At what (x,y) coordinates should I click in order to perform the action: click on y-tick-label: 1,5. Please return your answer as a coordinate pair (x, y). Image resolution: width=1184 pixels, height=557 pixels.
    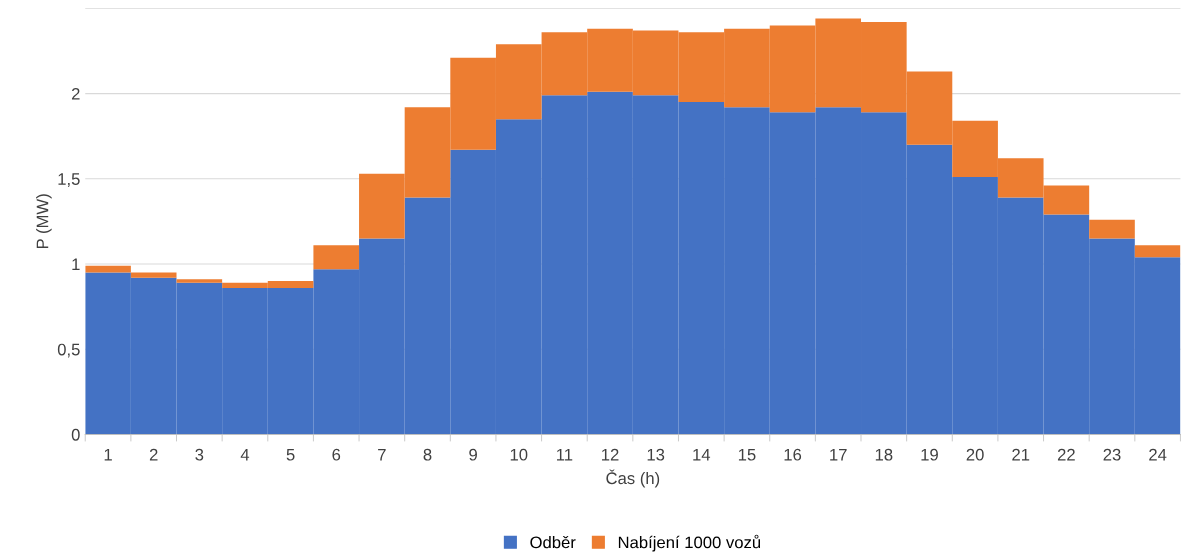
    Looking at the image, I should click on (69, 180).